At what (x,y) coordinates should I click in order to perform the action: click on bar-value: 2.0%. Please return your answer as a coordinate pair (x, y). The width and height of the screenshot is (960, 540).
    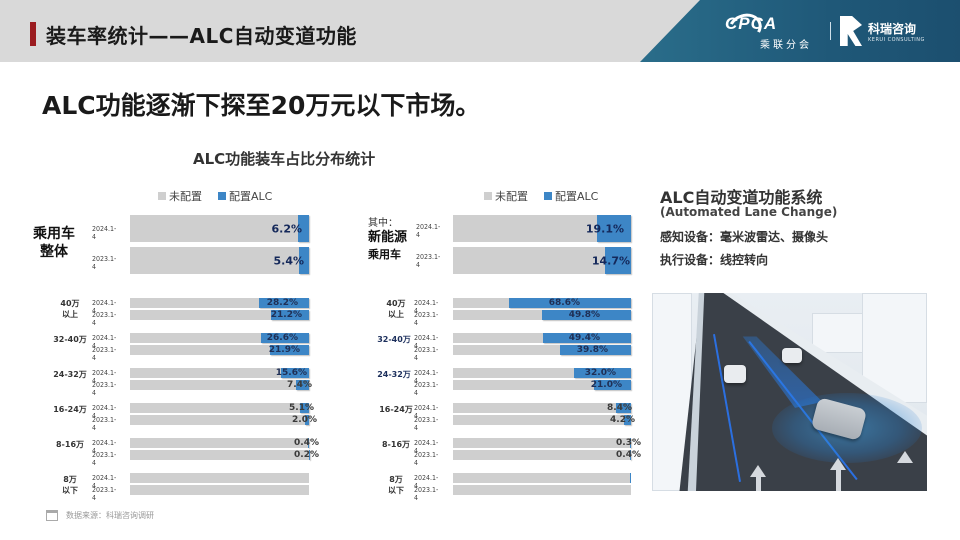
    Looking at the image, I should click on (304, 420).